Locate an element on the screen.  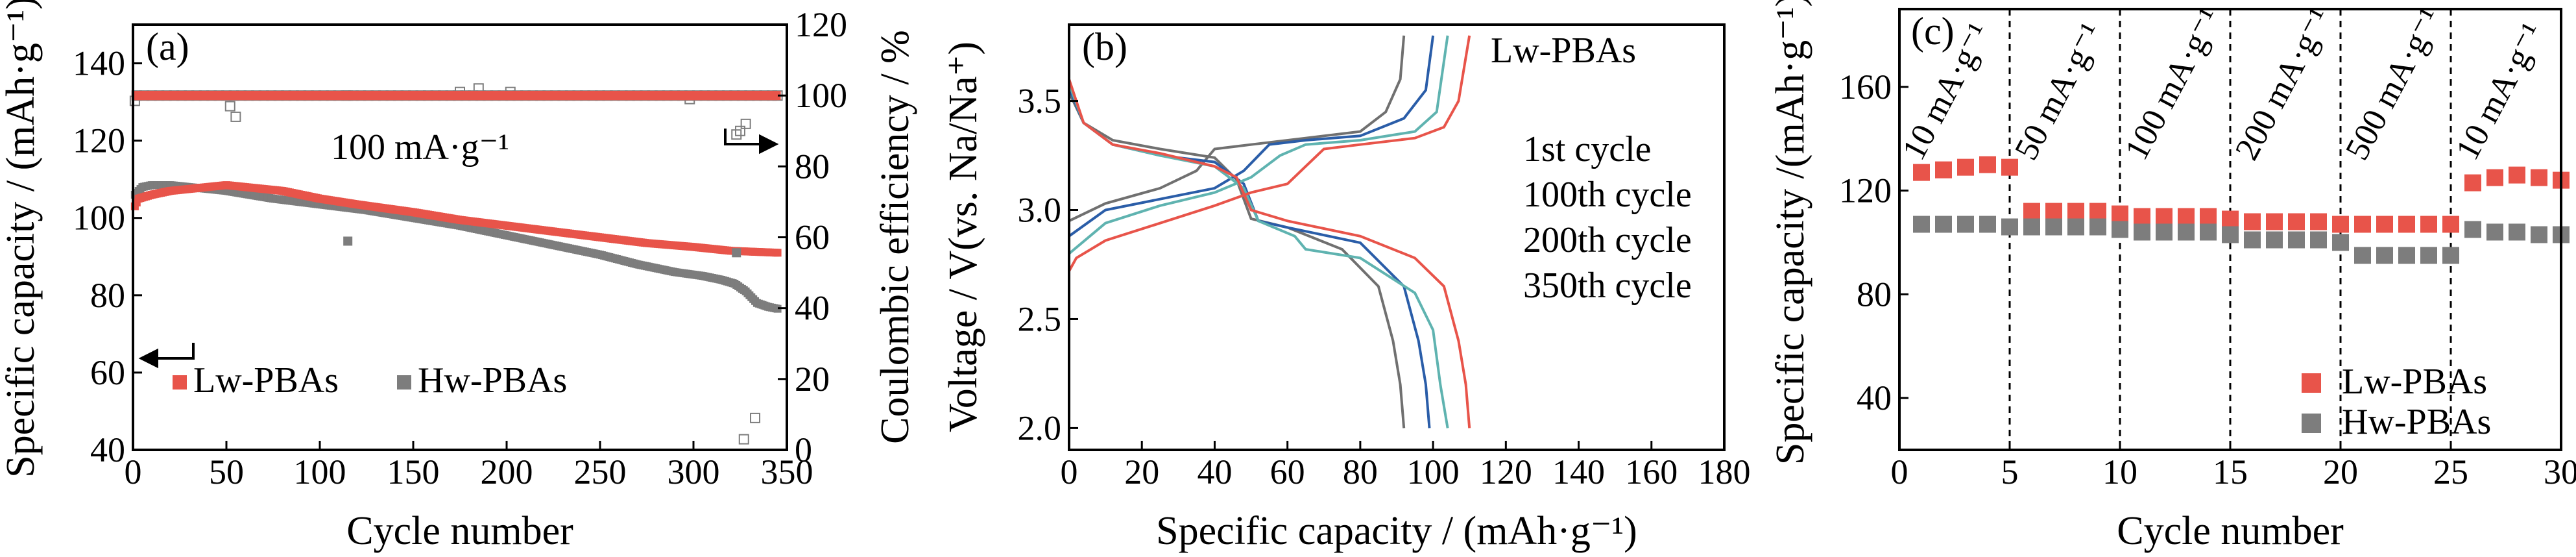
a-y2tick-label: 0 is located at coordinates (803, 449).